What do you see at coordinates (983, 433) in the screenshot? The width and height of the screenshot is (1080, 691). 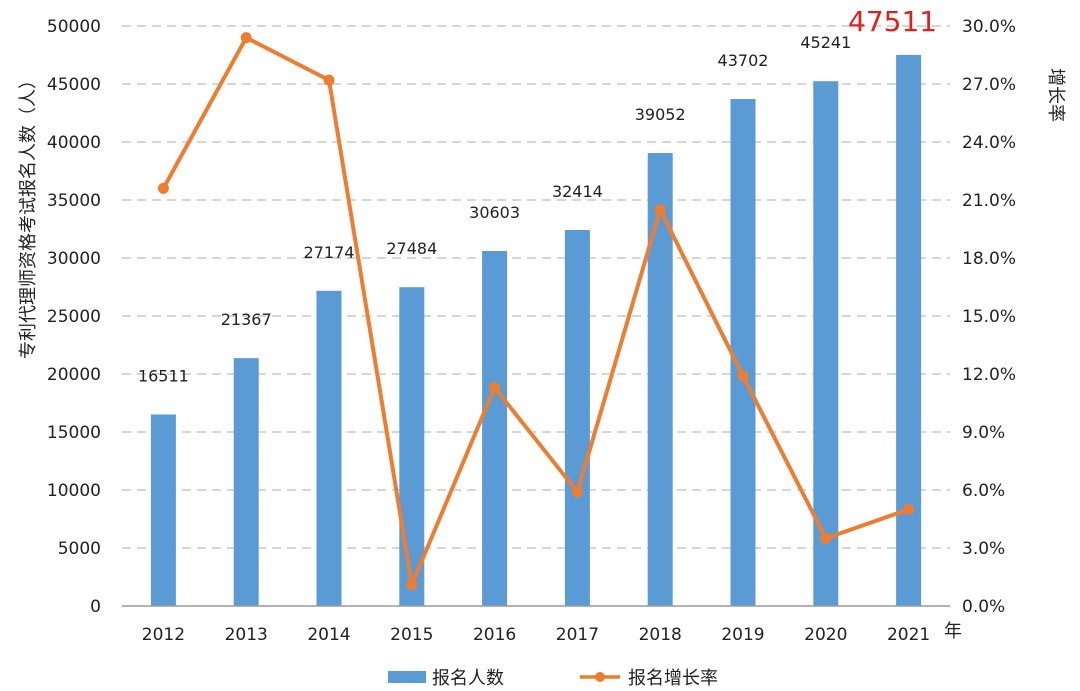 I see `y2-tick-label: 9.0%` at bounding box center [983, 433].